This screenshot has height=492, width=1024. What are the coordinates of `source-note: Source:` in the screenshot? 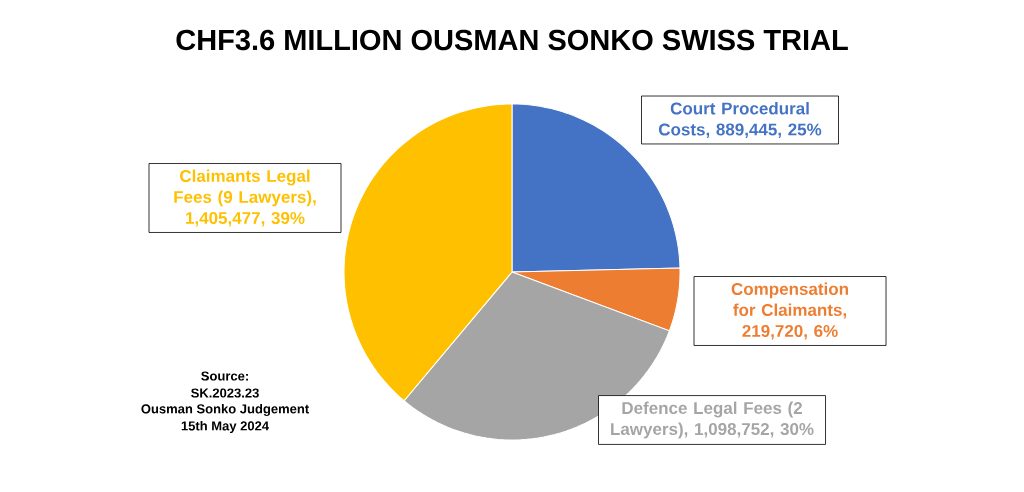 It's located at (224, 376).